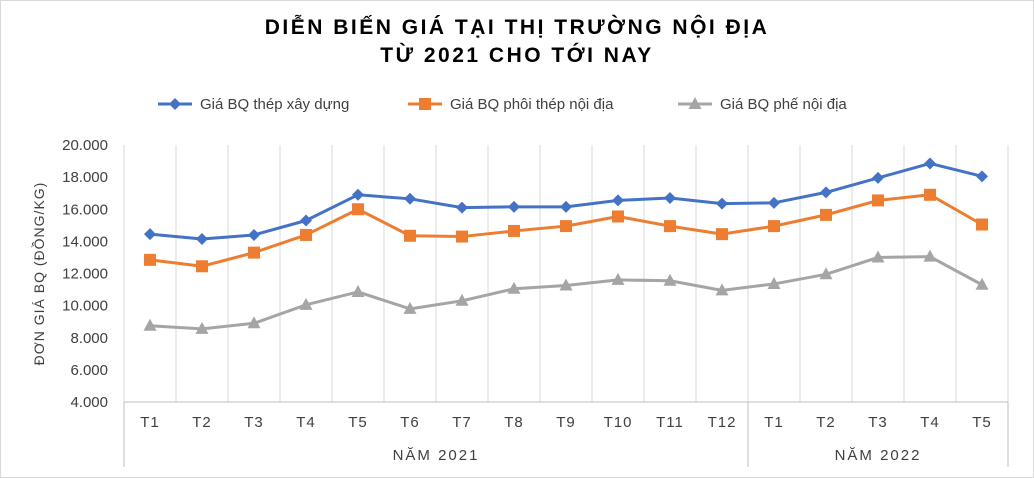 The height and width of the screenshot is (478, 1034). What do you see at coordinates (85, 306) in the screenshot?
I see `y-tick-label: 10.000` at bounding box center [85, 306].